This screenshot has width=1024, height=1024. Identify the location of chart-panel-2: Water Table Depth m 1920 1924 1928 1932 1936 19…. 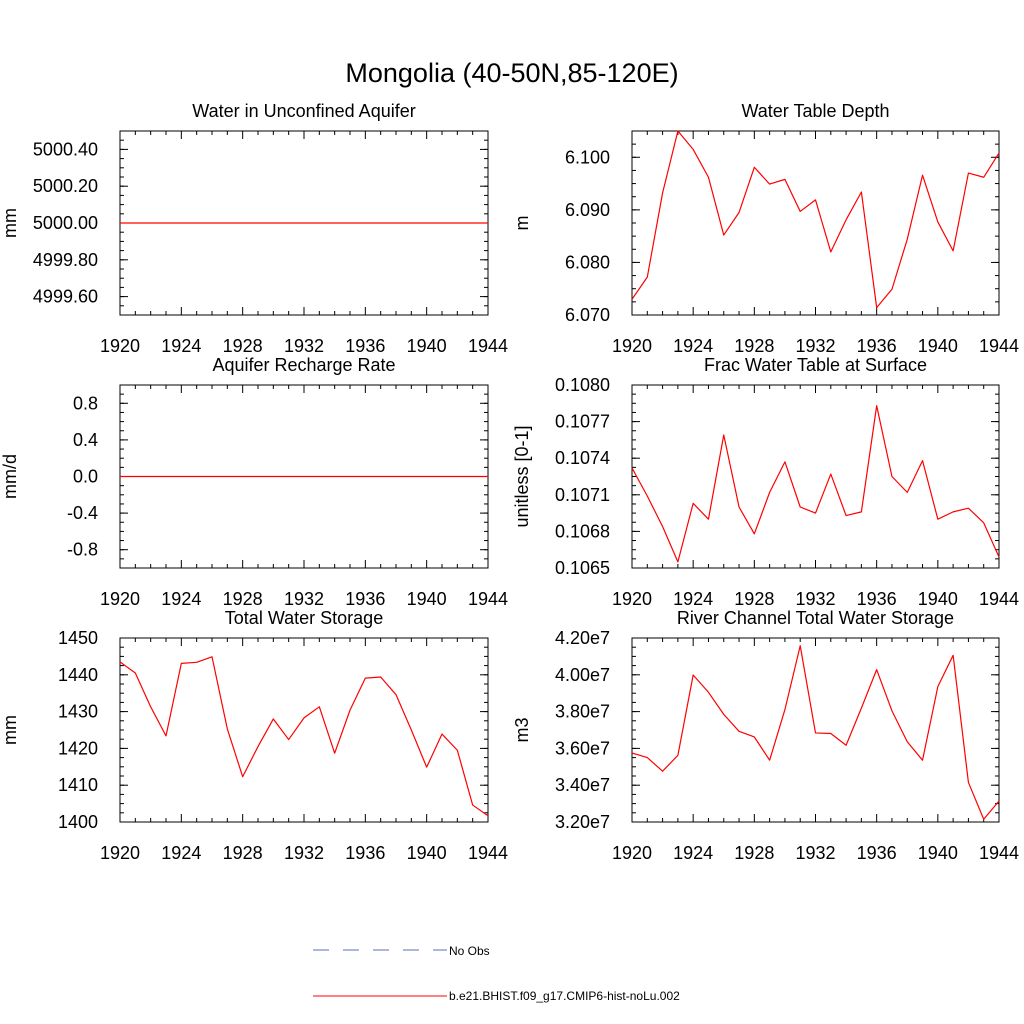
(765, 228).